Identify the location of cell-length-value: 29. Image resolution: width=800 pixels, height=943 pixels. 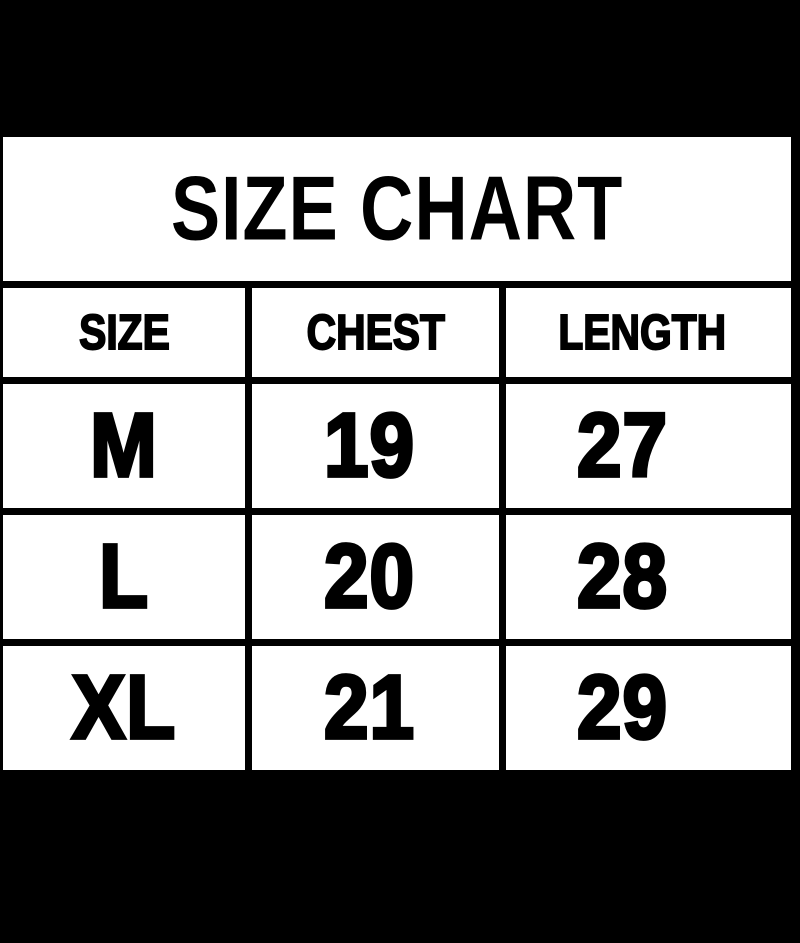
(621, 707).